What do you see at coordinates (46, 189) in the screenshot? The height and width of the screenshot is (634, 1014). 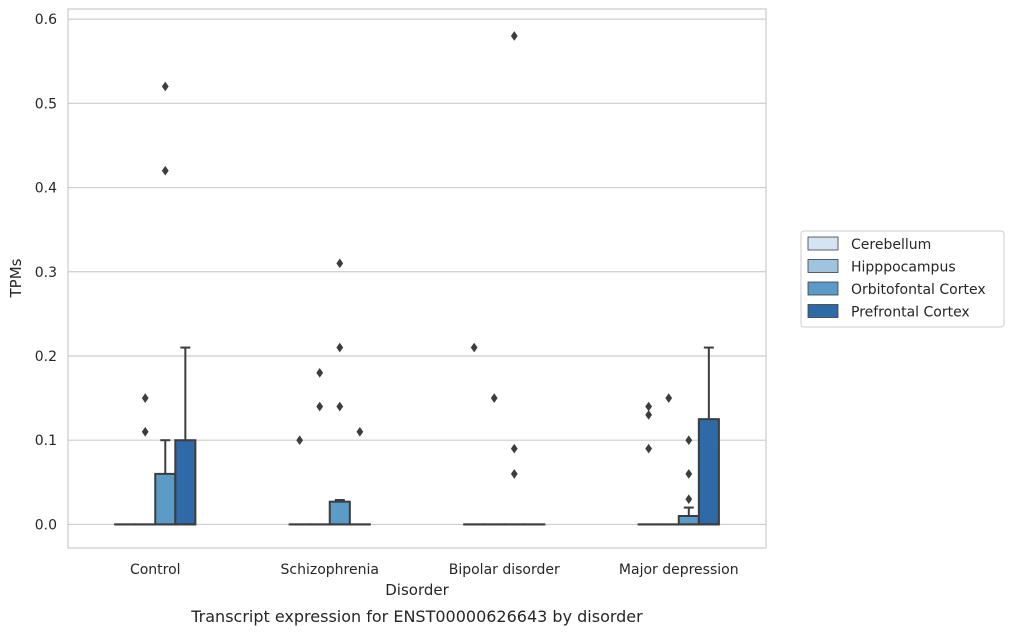 I see `y-tick-label: 0.4` at bounding box center [46, 189].